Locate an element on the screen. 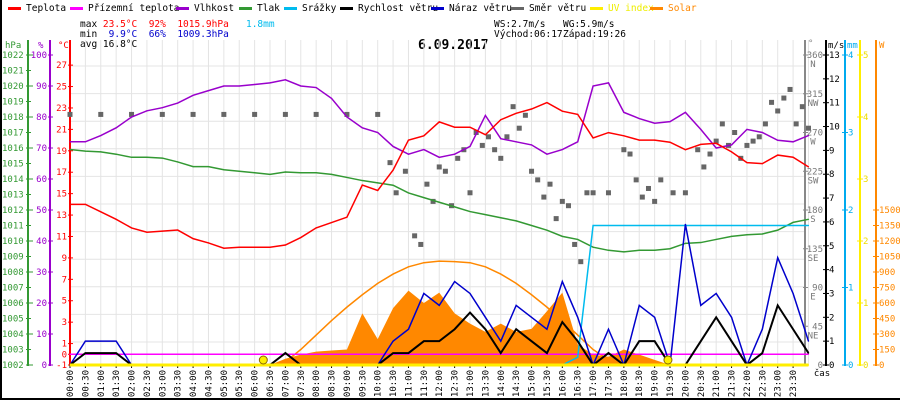  x-tick-label: 18:00 is located at coordinates (625, 383).